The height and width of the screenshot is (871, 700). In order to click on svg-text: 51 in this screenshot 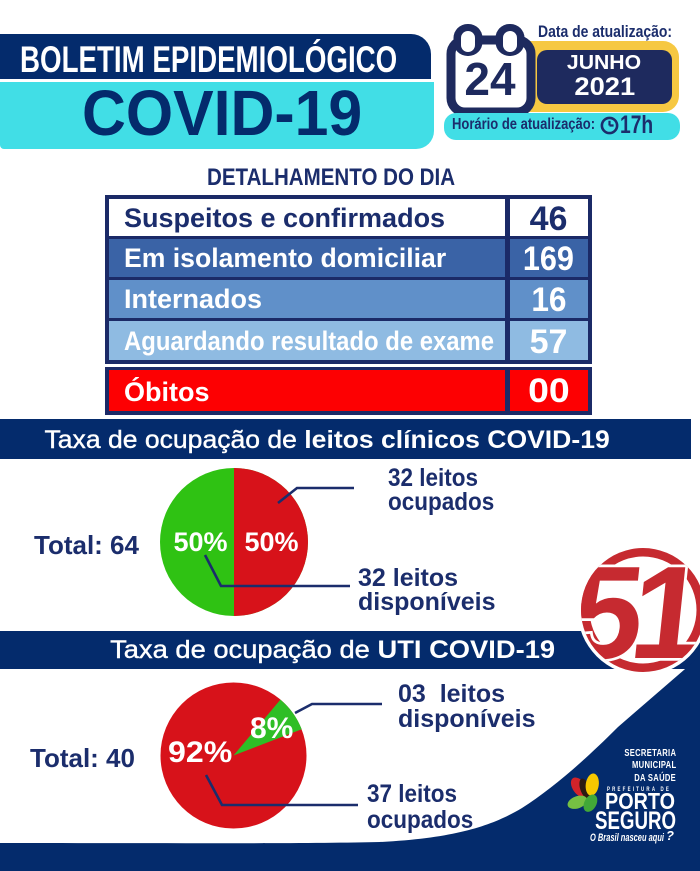, I will do `click(637, 610)`.